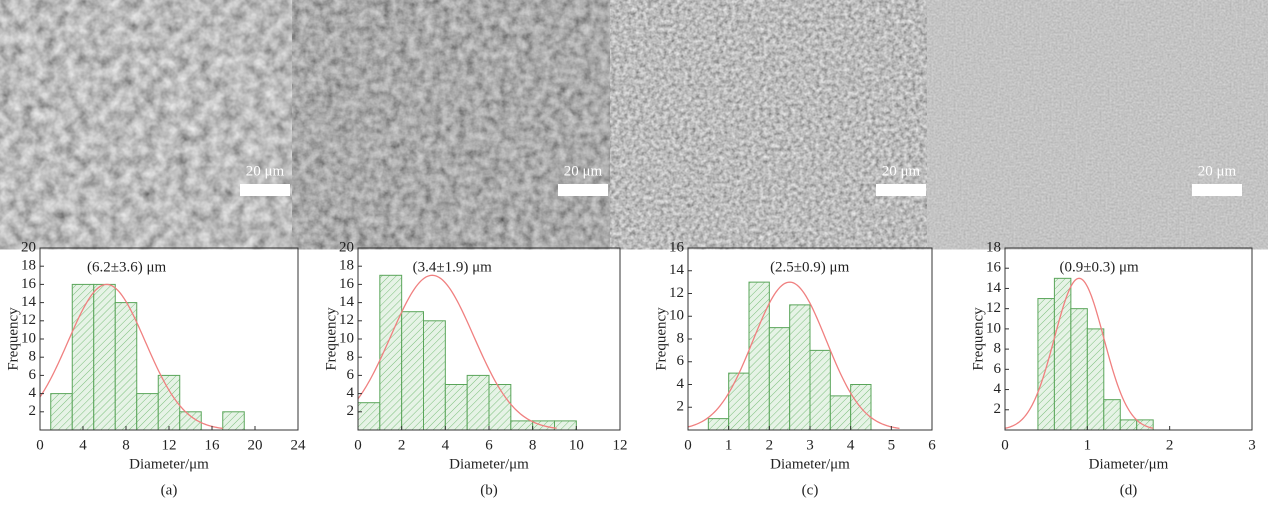 This screenshot has height=507, width=1268. Describe the element at coordinates (127, 267) in the screenshot. I see `annotation: (6.2±3.6) μm` at that location.